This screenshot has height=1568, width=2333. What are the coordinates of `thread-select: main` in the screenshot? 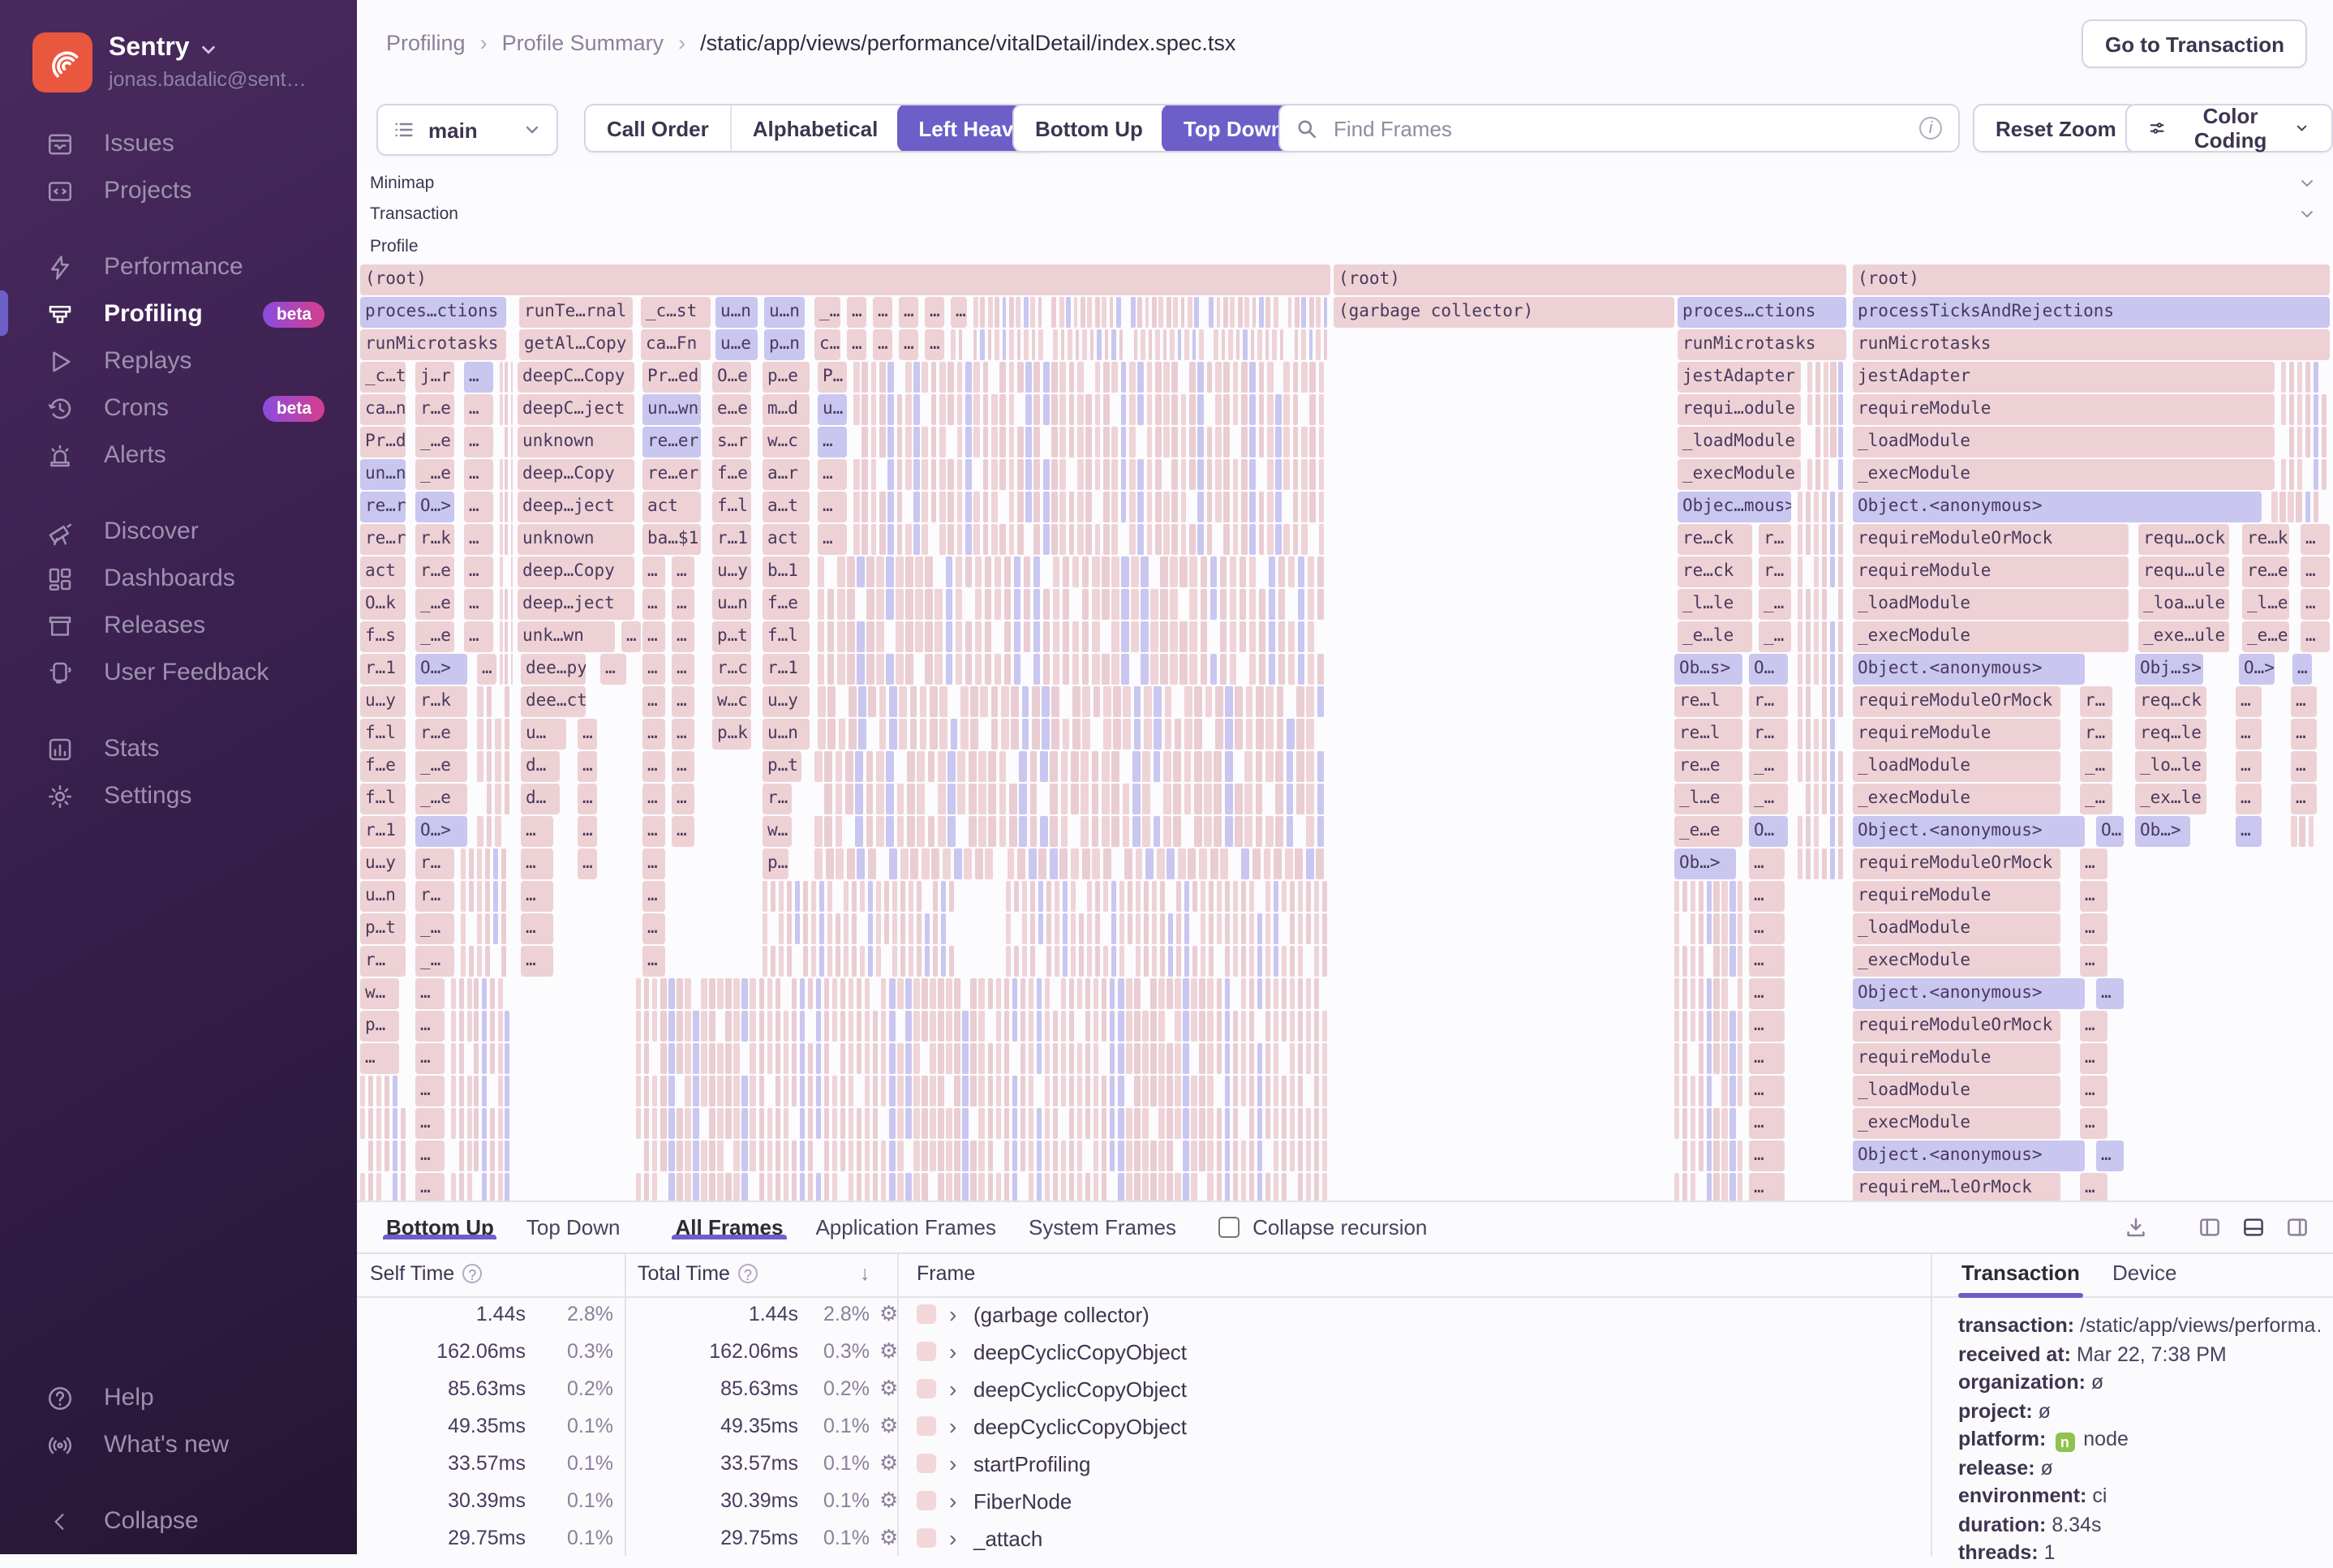 It's located at (467, 130).